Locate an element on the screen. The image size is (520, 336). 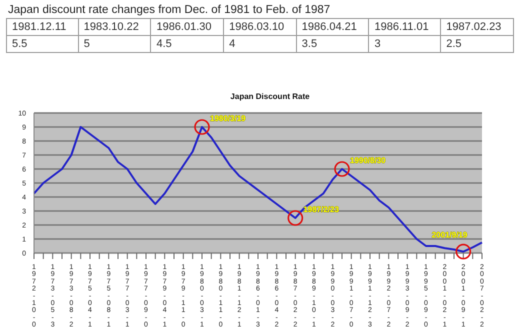
data-label: 5 is located at coordinates (114, 44).